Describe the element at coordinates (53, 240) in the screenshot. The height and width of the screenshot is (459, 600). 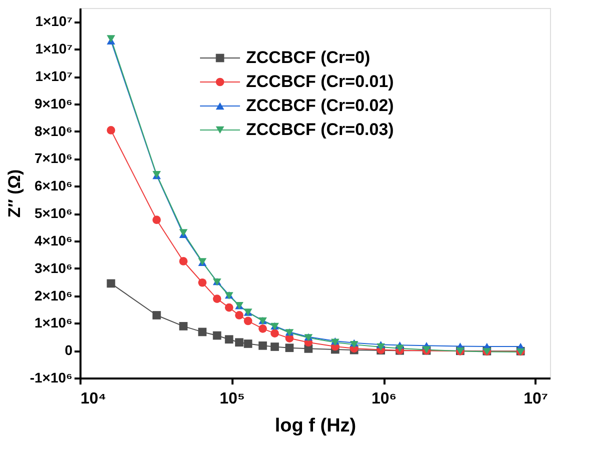
I see `y-tick-label: 4×10⁶` at that location.